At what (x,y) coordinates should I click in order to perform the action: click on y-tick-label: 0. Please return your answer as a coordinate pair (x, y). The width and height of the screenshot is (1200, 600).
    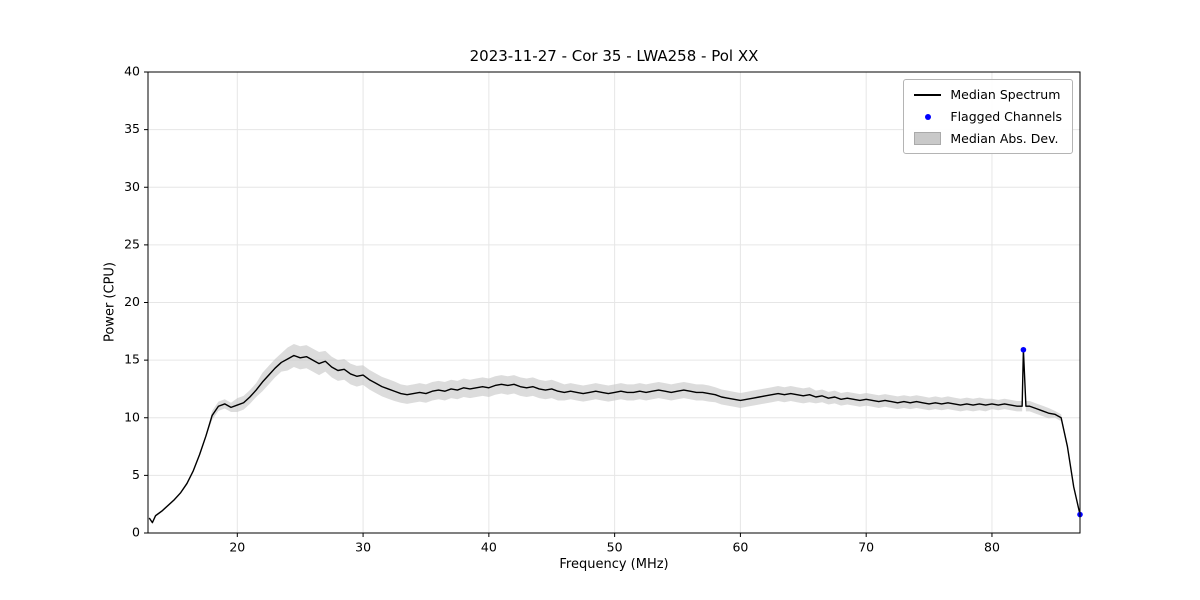
    Looking at the image, I should click on (136, 532).